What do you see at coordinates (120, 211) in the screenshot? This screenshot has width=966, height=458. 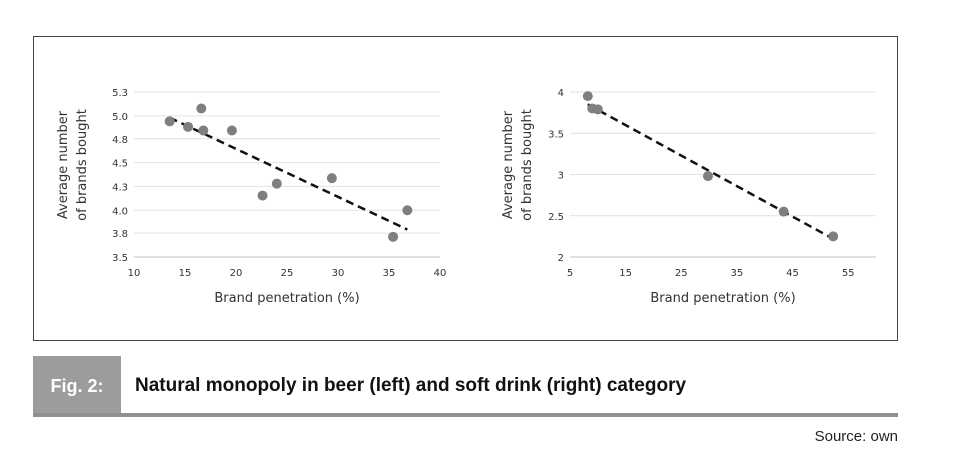 I see `y-tick-label: 4.0` at bounding box center [120, 211].